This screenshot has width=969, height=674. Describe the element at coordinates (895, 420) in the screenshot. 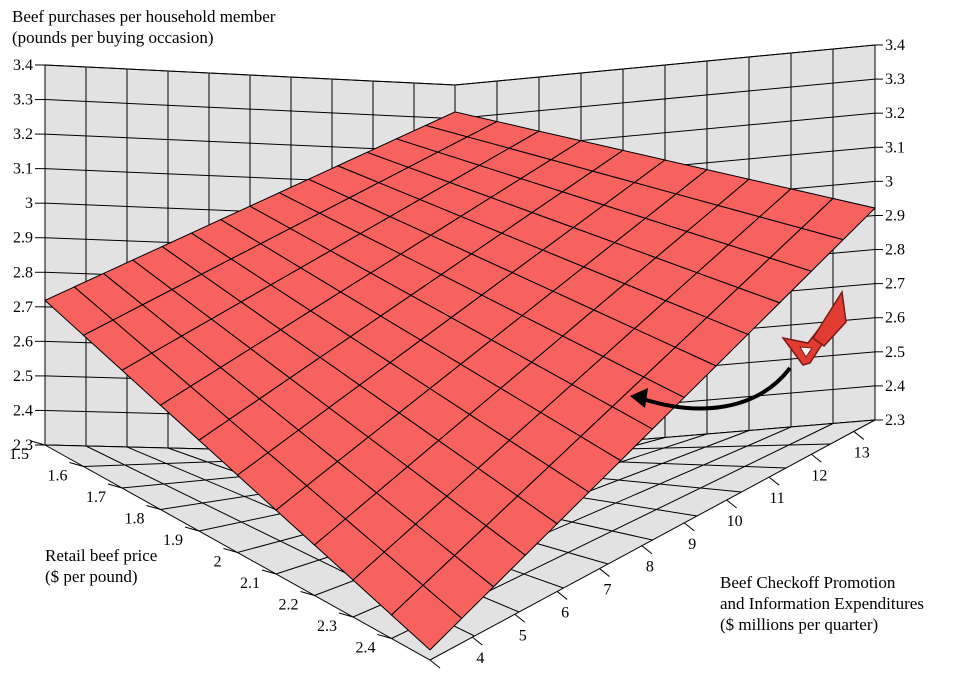

I see `z-tick-label-right: 2.3` at that location.